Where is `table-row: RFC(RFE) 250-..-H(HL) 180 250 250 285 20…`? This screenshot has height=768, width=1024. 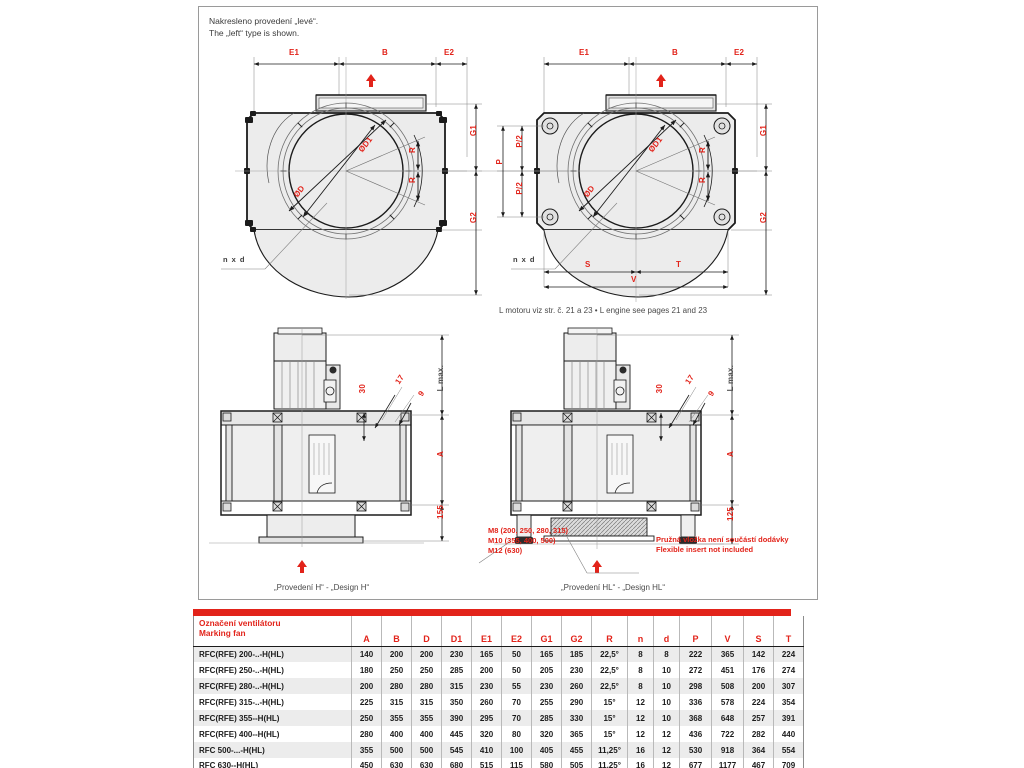
table-row: RFC(RFE) 250-..-H(HL) 180 250 250 285 20… is located at coordinates (498, 670).